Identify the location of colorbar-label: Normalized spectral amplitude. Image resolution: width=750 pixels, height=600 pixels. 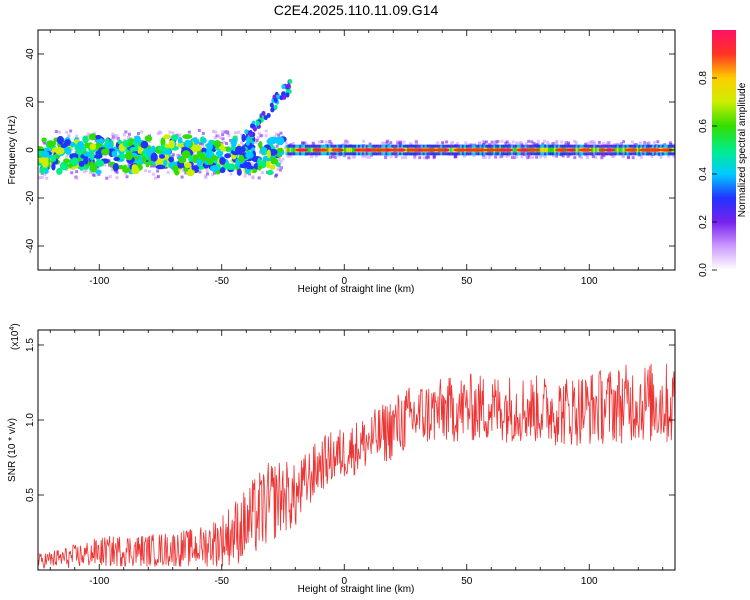
(742, 149).